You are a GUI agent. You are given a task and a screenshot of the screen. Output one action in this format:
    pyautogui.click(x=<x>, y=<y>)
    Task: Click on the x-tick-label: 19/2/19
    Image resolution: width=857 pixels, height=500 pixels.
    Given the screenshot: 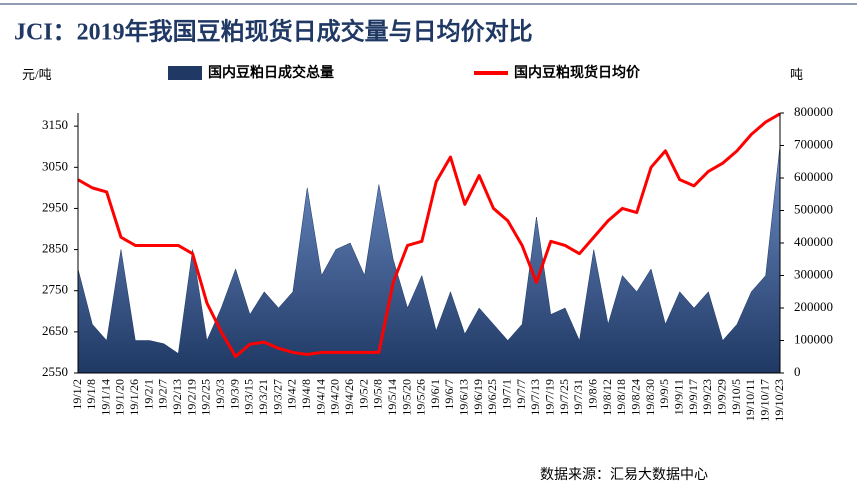 What is the action you would take?
    pyautogui.click(x=191, y=397)
    